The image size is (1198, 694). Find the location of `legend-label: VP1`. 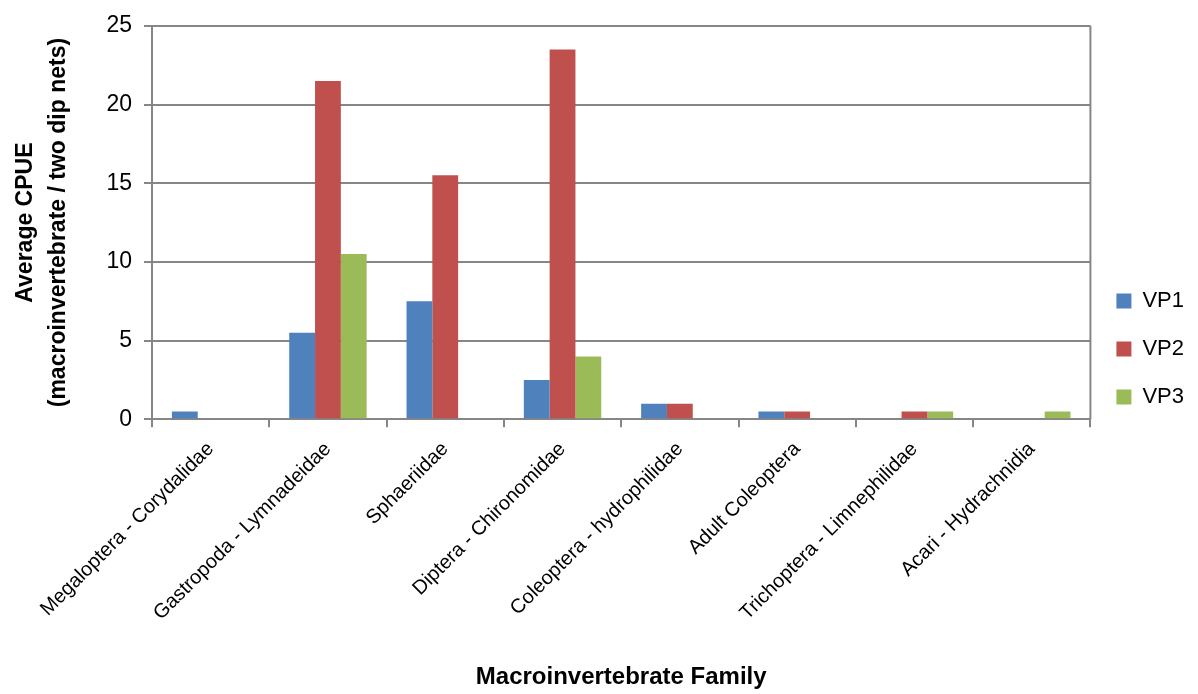

legend-label: VP1 is located at coordinates (1163, 300).